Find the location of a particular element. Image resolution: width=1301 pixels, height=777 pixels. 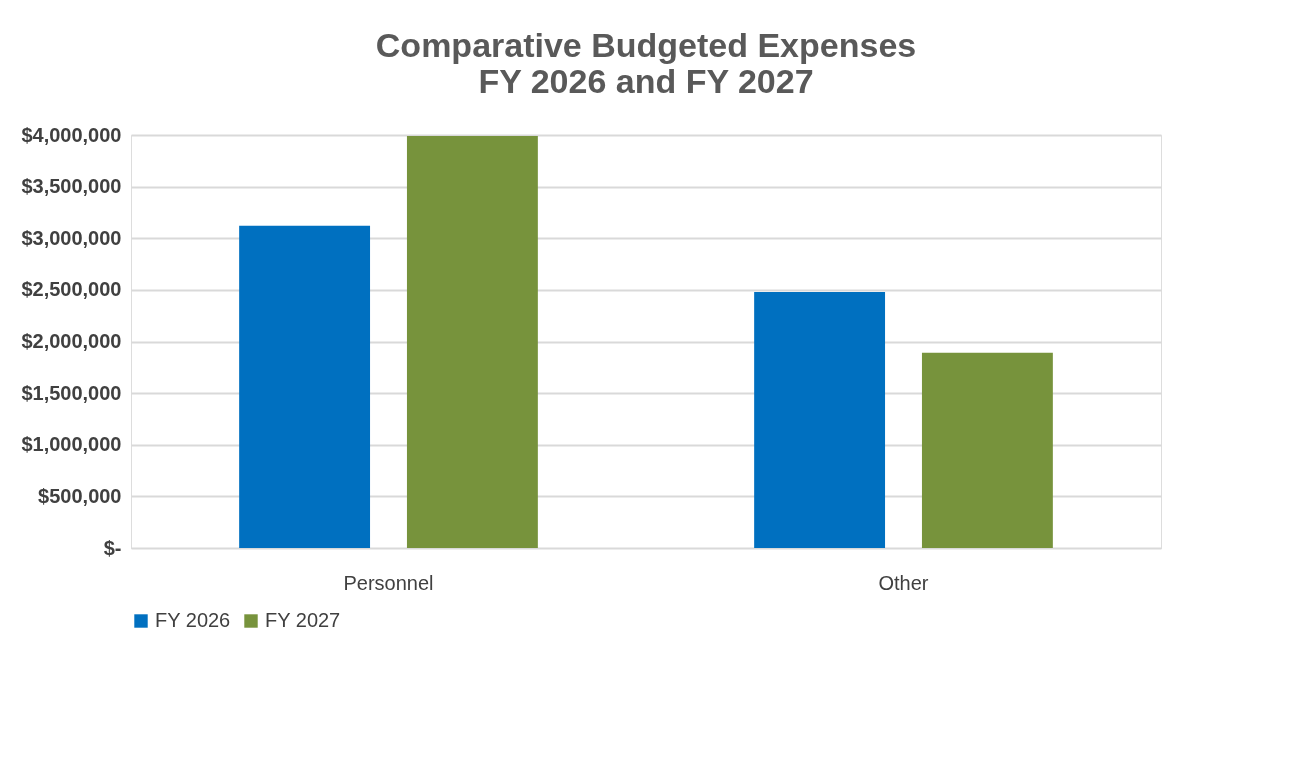

x-tick-label: Personnel is located at coordinates (388, 582).